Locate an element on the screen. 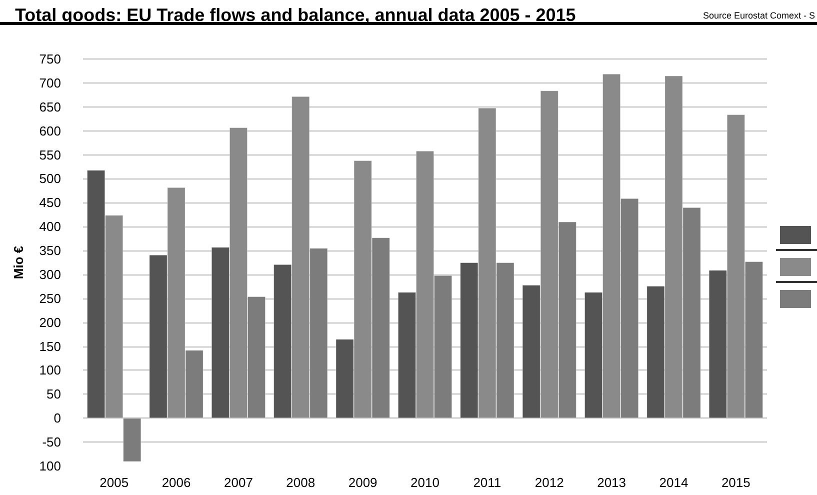 This screenshot has height=495, width=817. x-tick-label: 2013 is located at coordinates (611, 482).